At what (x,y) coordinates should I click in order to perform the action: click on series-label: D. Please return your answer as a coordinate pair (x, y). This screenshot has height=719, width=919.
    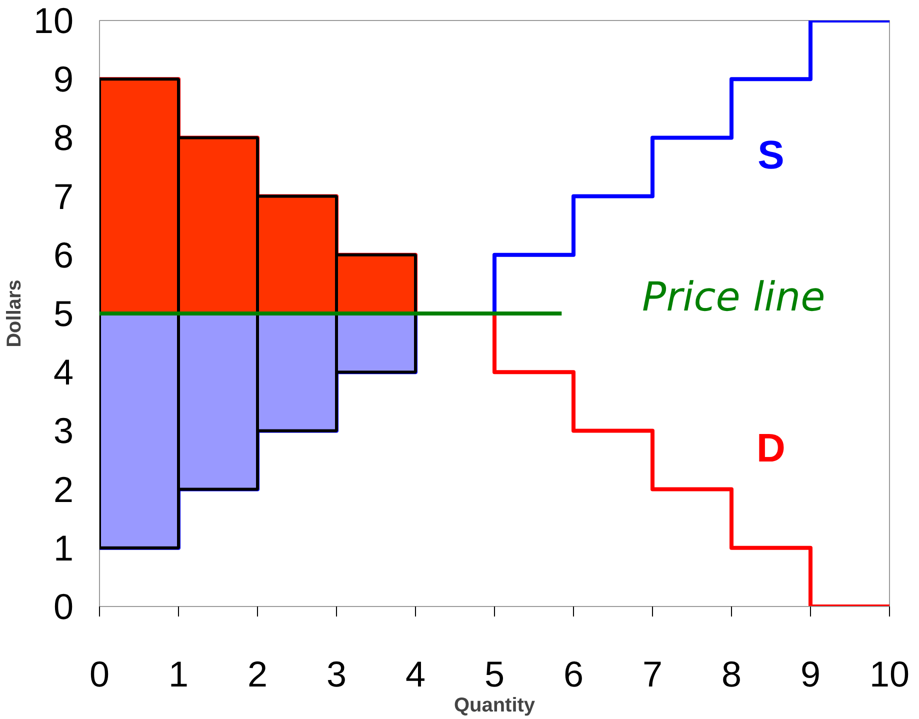
    Looking at the image, I should click on (771, 448).